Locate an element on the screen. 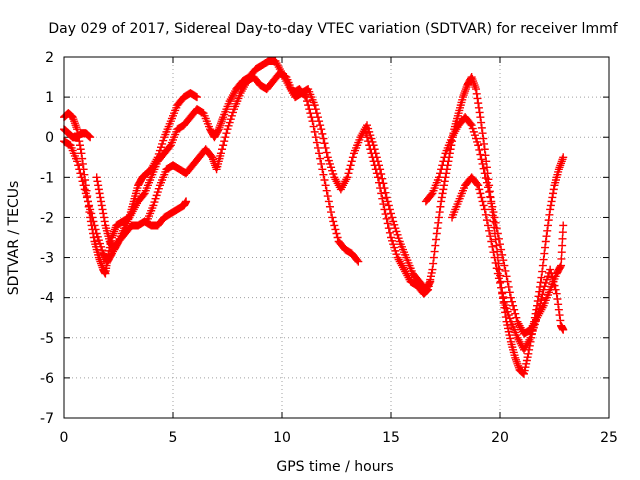  y-tick-label: -3 is located at coordinates (47, 259).